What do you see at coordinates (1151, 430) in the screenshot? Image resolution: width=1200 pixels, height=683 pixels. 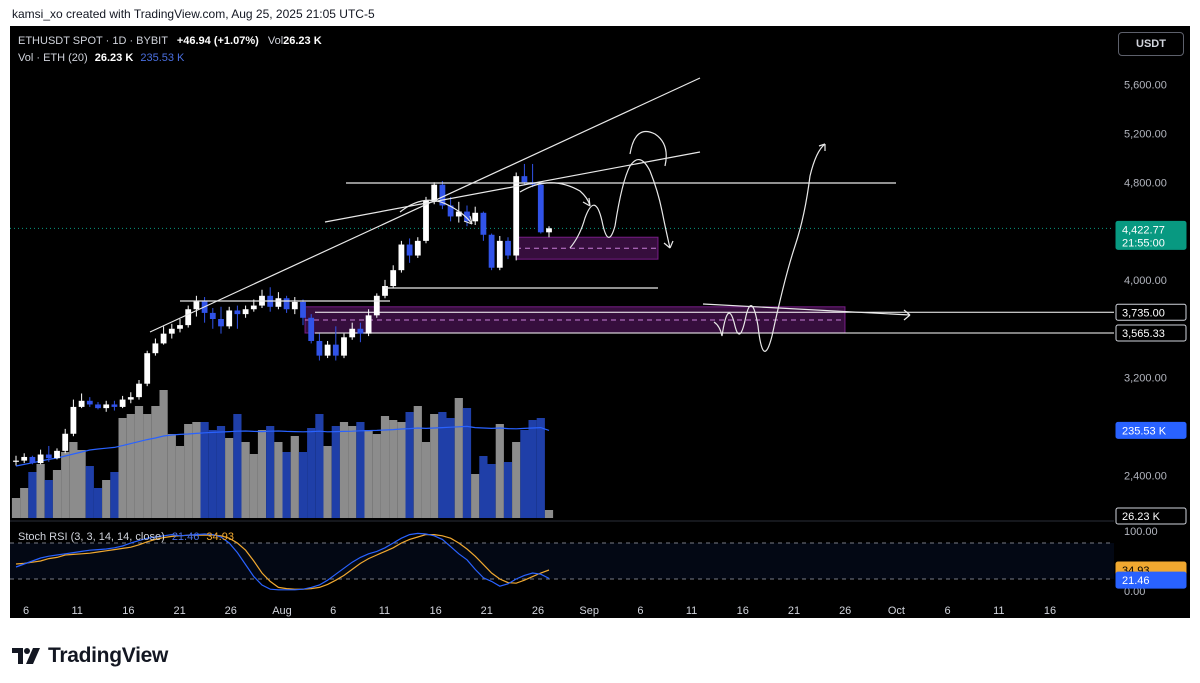 I see `volume-ma-badge-bg` at bounding box center [1151, 430].